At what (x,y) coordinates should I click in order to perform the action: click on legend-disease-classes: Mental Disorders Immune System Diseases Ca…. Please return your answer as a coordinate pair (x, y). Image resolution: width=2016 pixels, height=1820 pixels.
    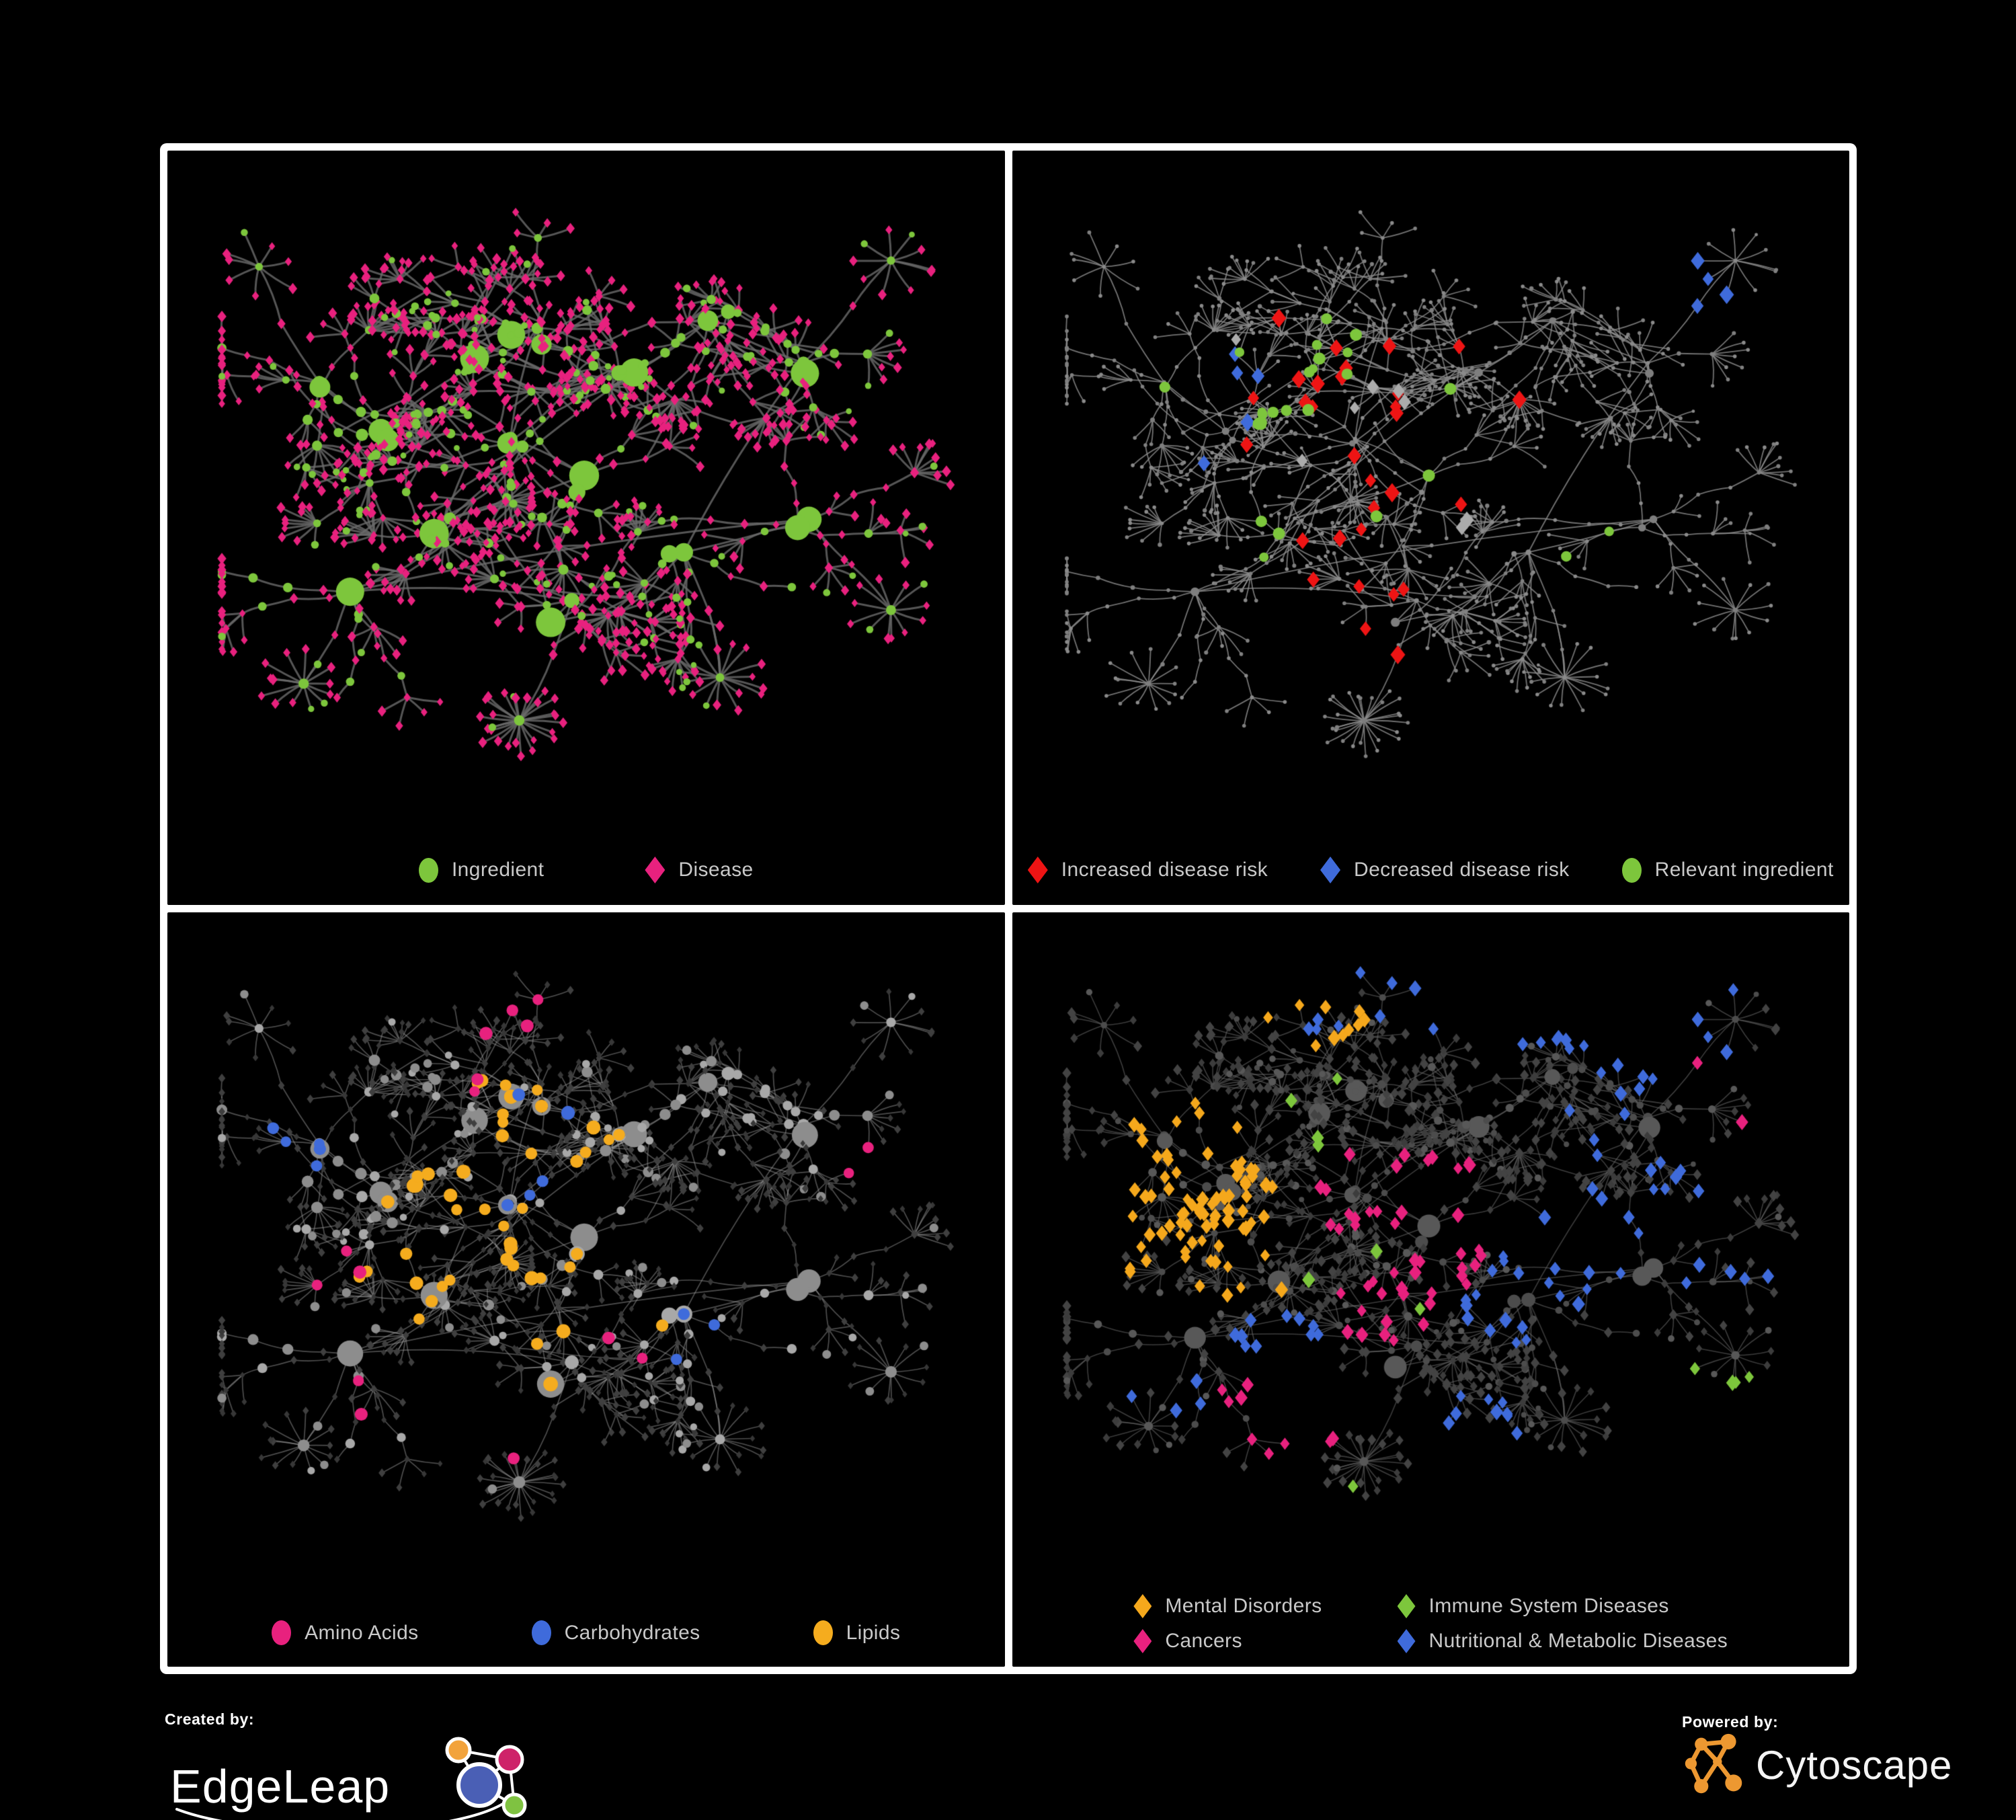
    Looking at the image, I should click on (1431, 1623).